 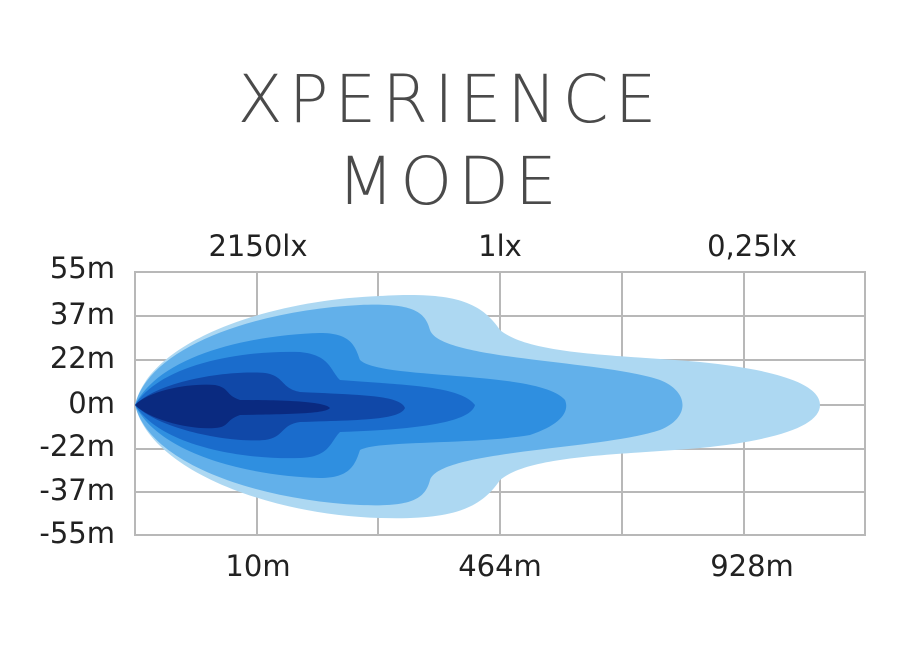 I want to click on lux-label: 0,25lx, so click(x=752, y=246).